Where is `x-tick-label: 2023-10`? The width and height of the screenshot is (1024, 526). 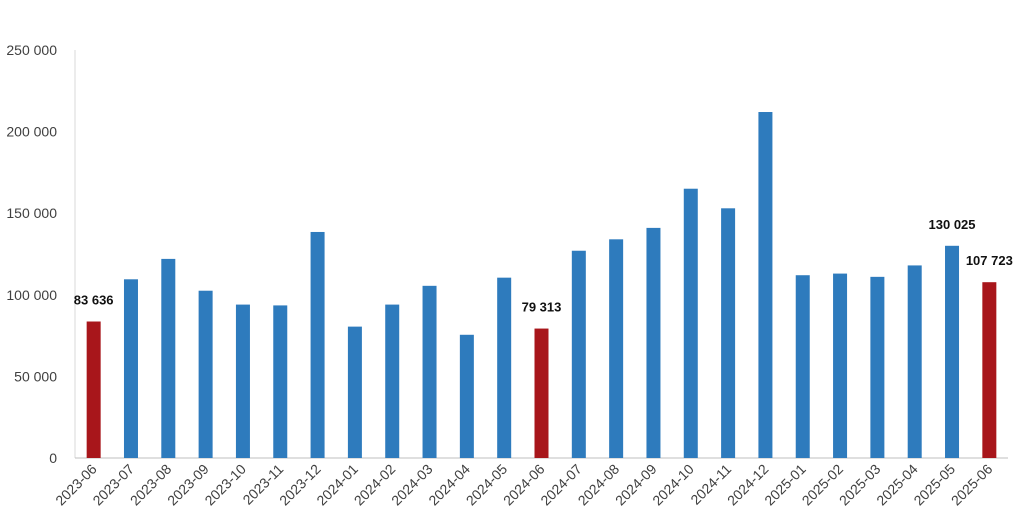
x-tick-label: 2023-10 is located at coordinates (225, 485).